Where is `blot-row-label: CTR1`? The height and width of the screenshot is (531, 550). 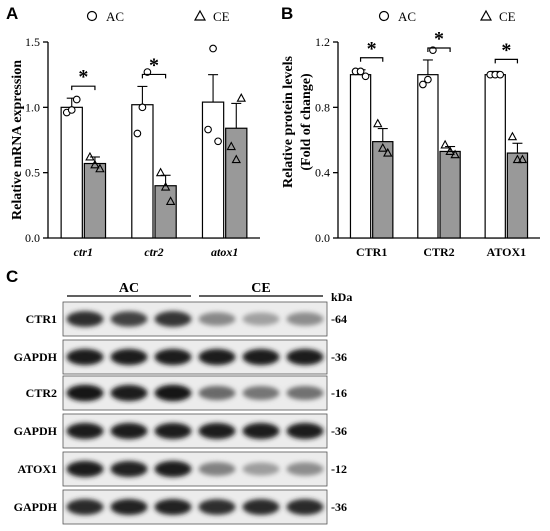 blot-row-label: CTR1 is located at coordinates (41, 319).